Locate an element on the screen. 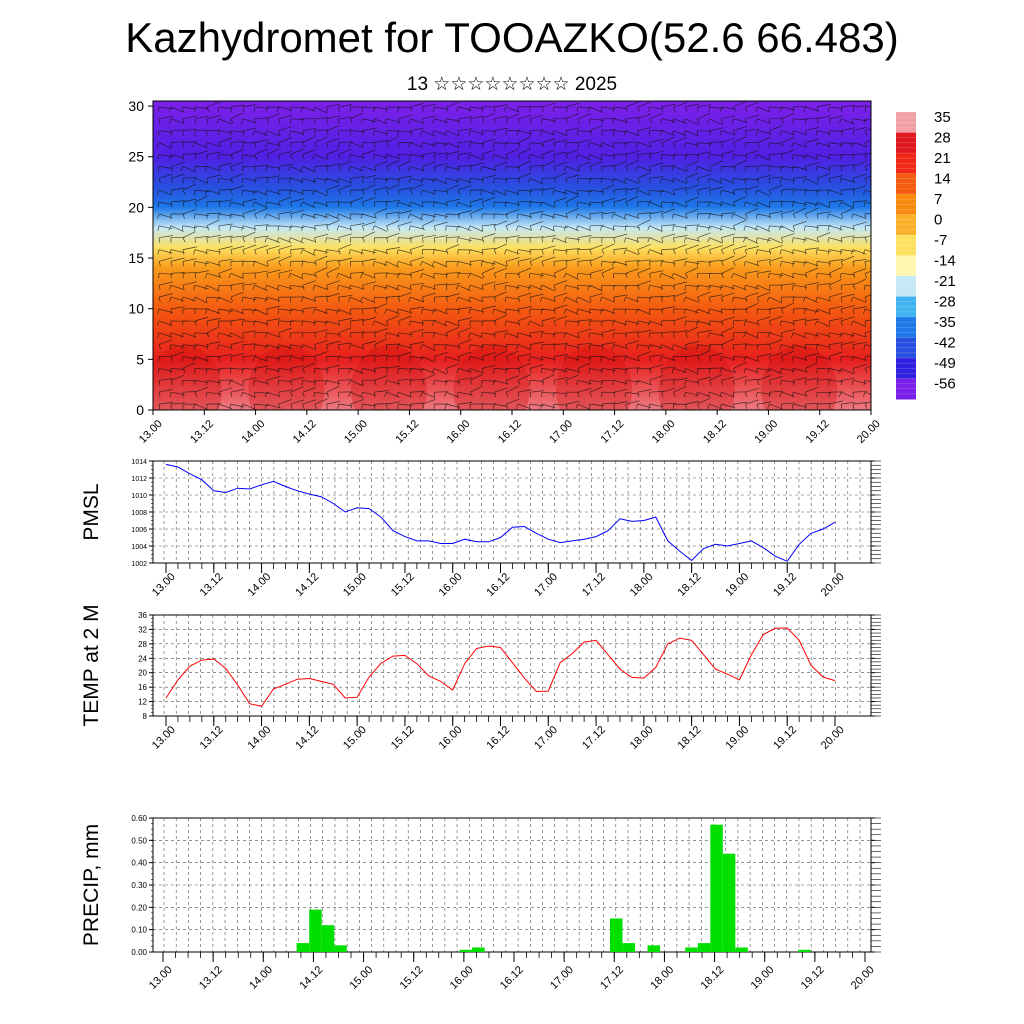 The width and height of the screenshot is (1024, 1024). colorbar-swatch is located at coordinates (906, 327).